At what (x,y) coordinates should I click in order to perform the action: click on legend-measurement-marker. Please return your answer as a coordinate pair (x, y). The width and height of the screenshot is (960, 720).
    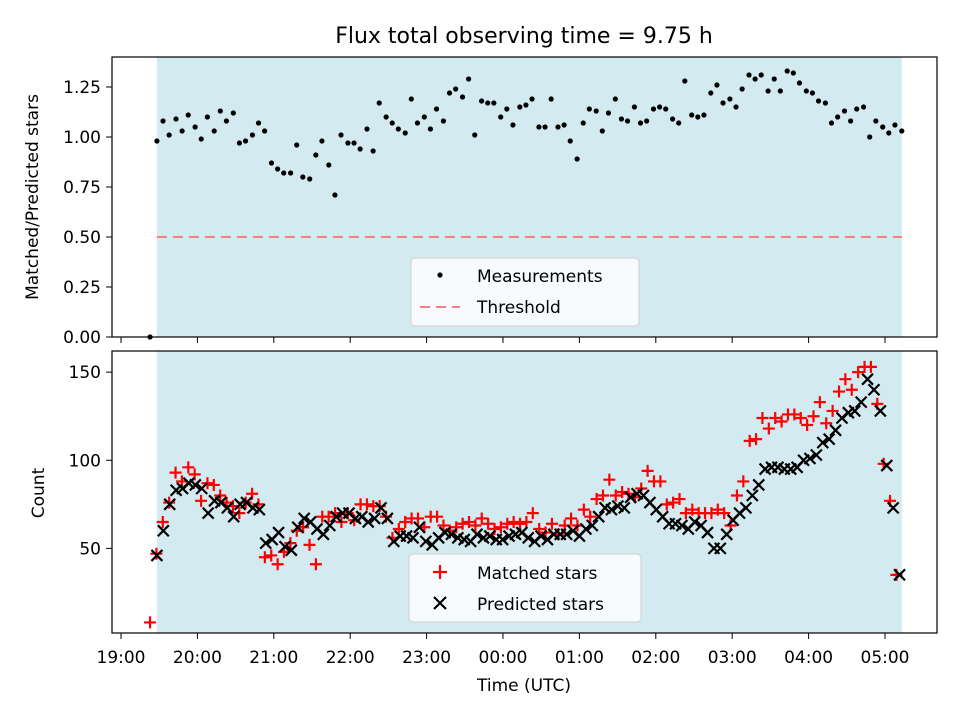
    Looking at the image, I should click on (440, 275).